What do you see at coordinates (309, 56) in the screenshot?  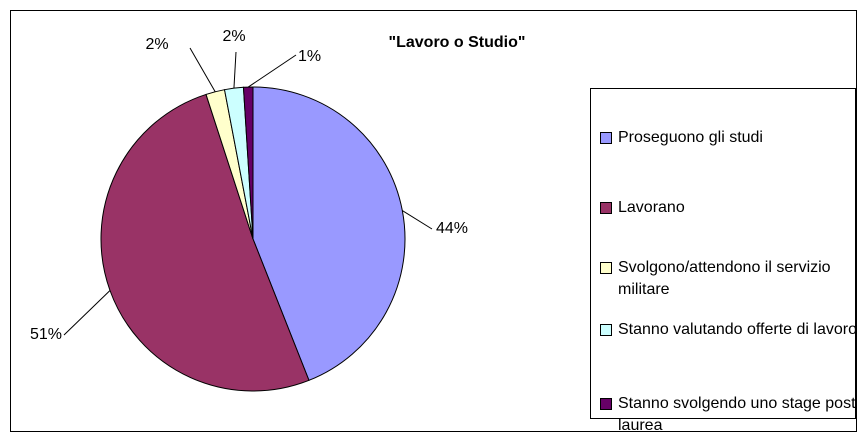 I see `data-label: 1%` at bounding box center [309, 56].